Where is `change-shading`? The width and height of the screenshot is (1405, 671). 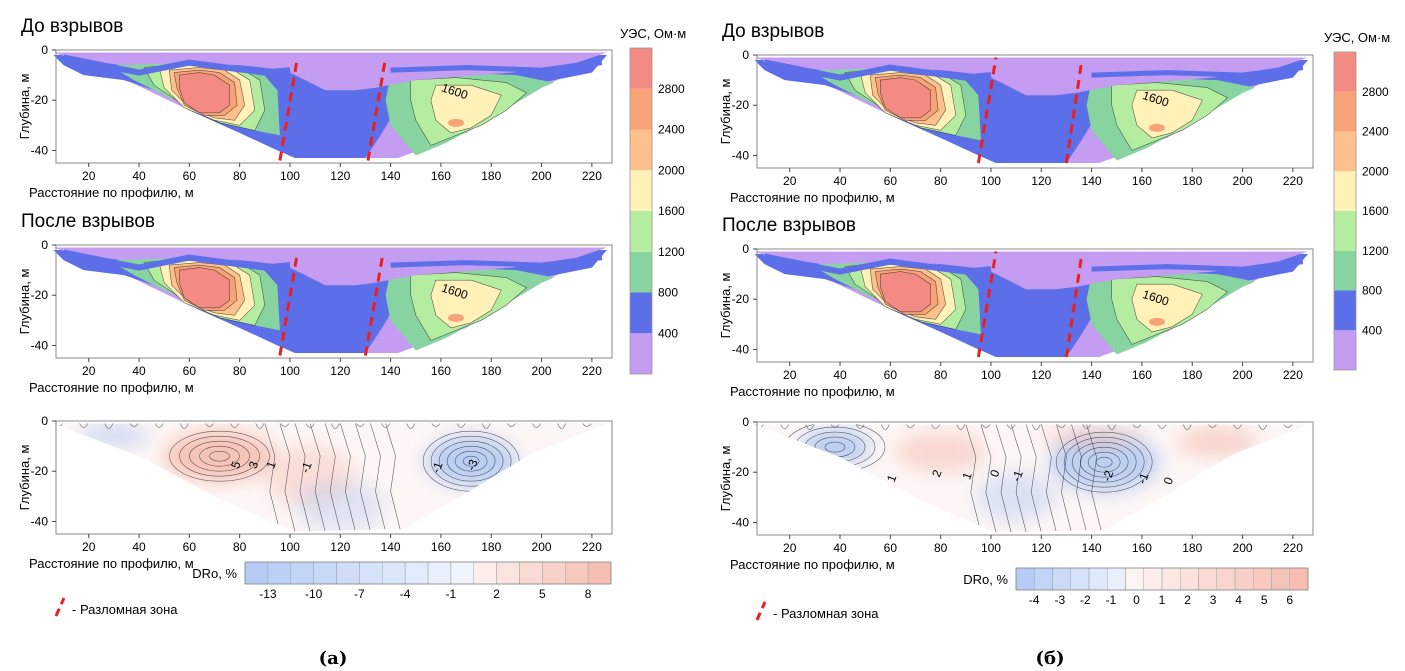
change-shading is located at coordinates (1028, 475).